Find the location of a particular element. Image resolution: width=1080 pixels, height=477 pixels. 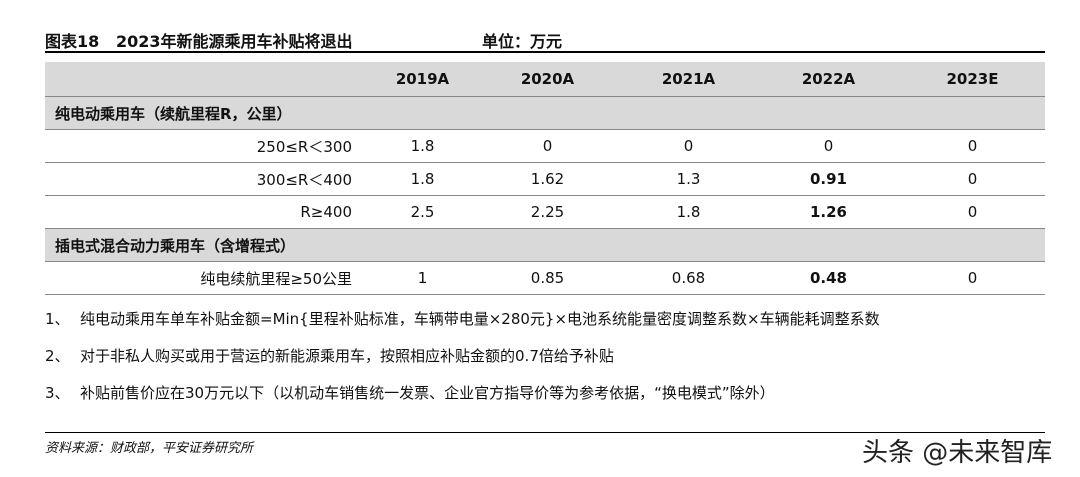

column-header: 2023E is located at coordinates (972, 79).